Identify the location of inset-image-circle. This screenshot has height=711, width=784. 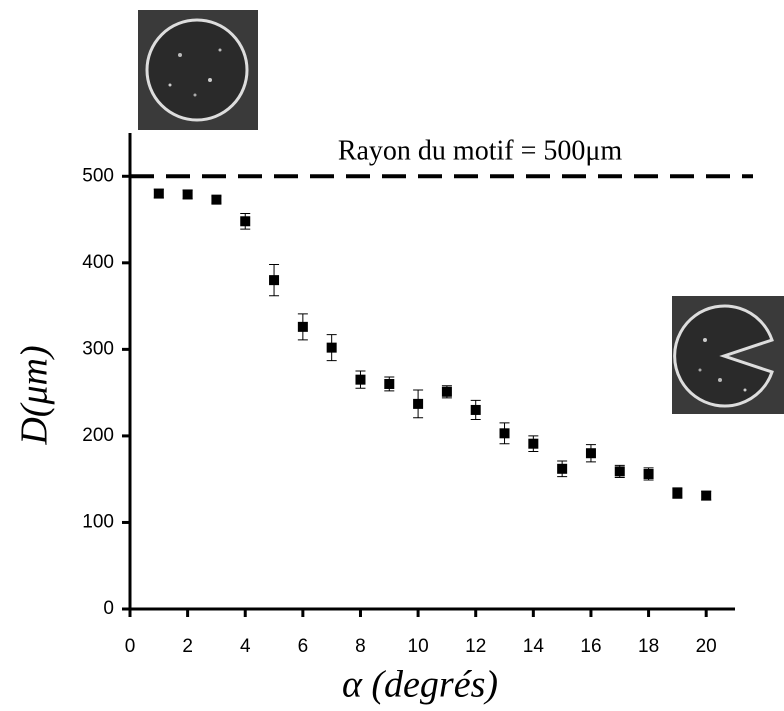
(198, 70).